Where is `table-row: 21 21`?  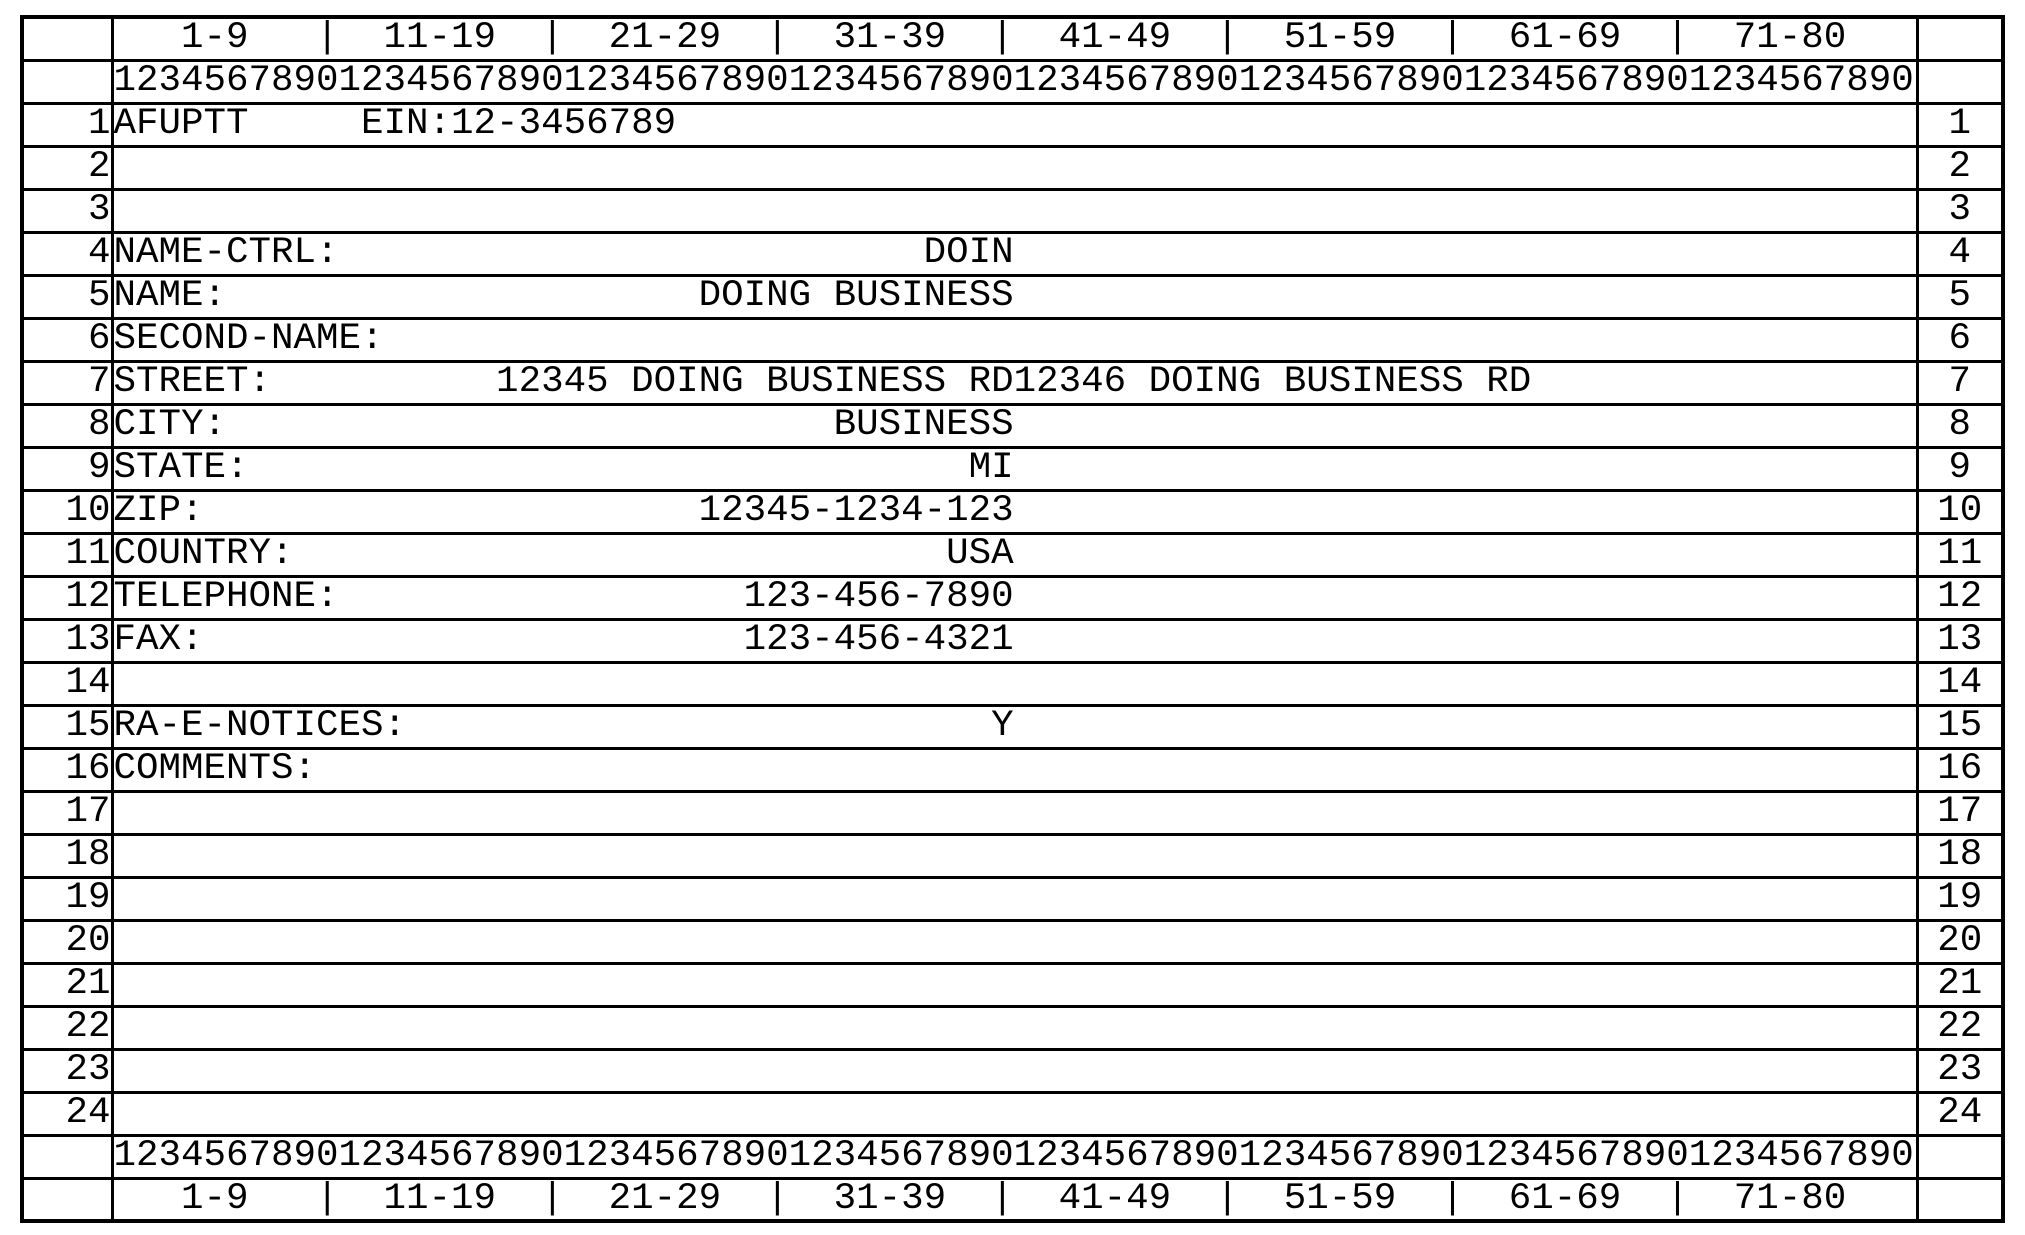 table-row: 21 21 is located at coordinates (1012, 984).